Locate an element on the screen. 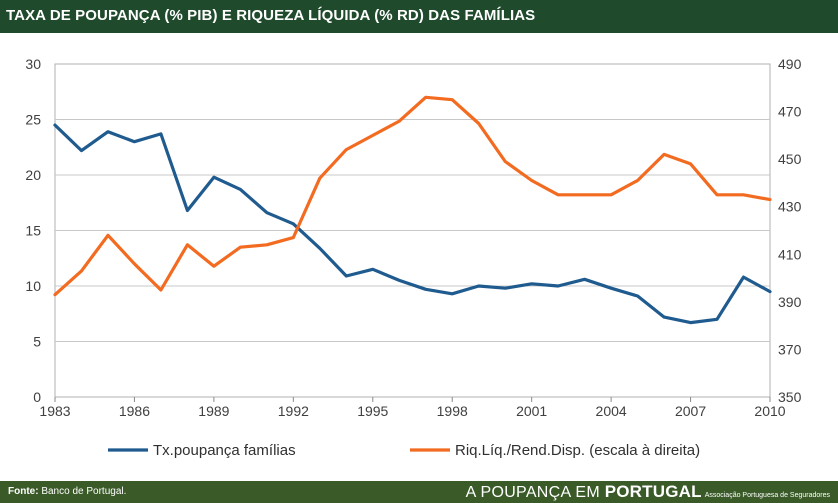 The height and width of the screenshot is (503, 838). x-tick-label: 1998 is located at coordinates (452, 411).